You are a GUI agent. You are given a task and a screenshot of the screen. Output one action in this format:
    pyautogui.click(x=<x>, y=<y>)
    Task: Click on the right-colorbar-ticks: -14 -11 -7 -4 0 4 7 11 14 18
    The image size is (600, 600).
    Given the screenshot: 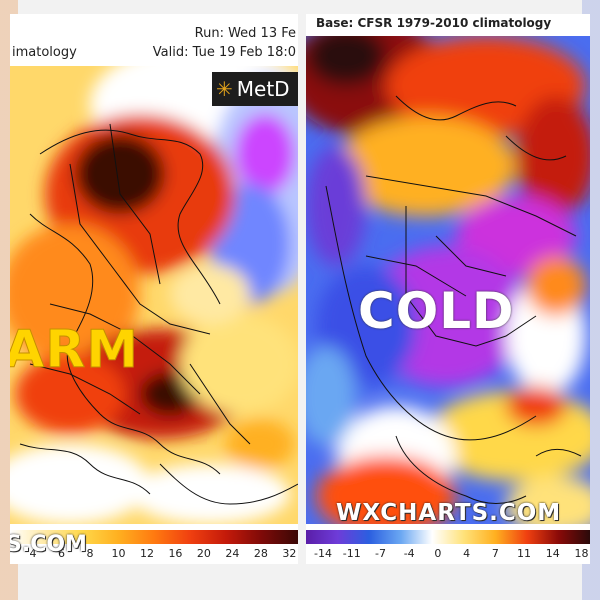 What is the action you would take?
    pyautogui.click(x=448, y=554)
    